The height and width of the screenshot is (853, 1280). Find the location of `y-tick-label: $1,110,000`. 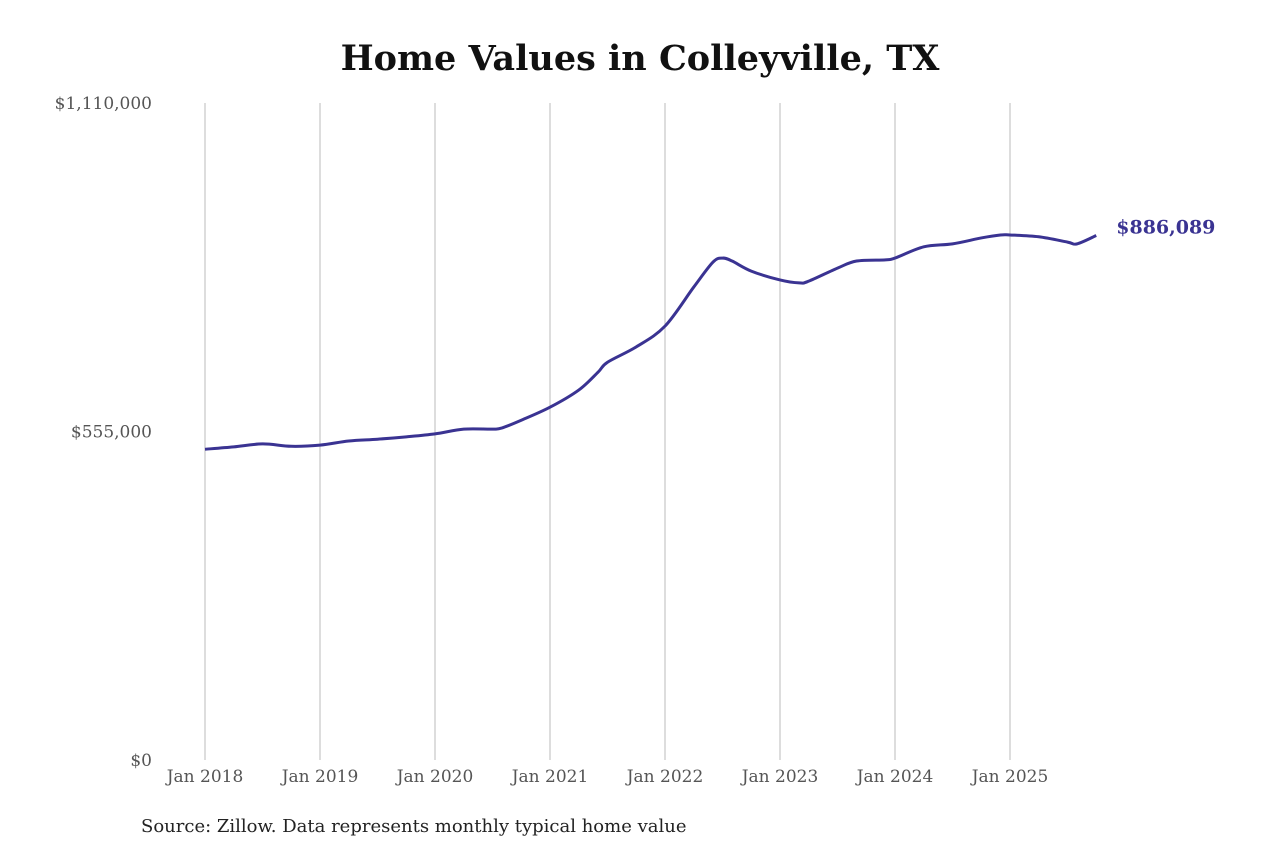

y-tick-label: $1,110,000 is located at coordinates (103, 104).